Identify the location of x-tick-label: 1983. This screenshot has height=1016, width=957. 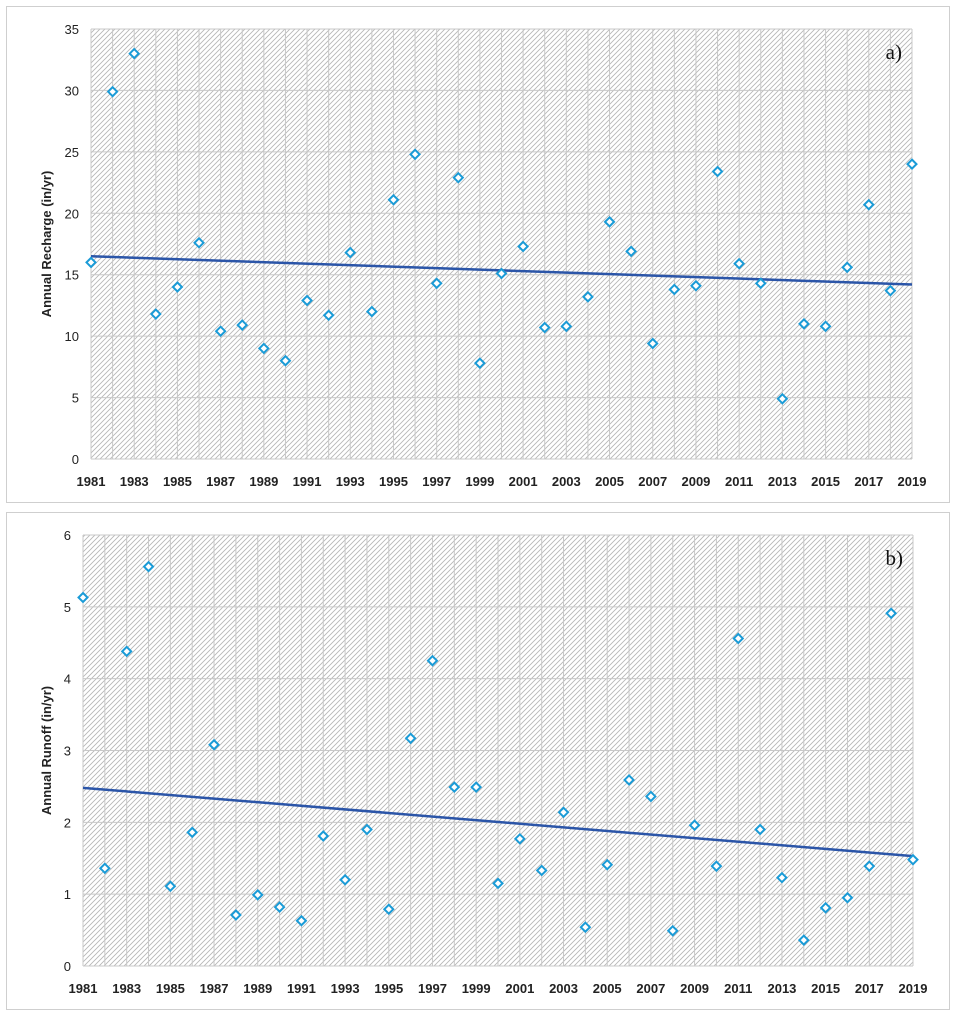
(126, 988).